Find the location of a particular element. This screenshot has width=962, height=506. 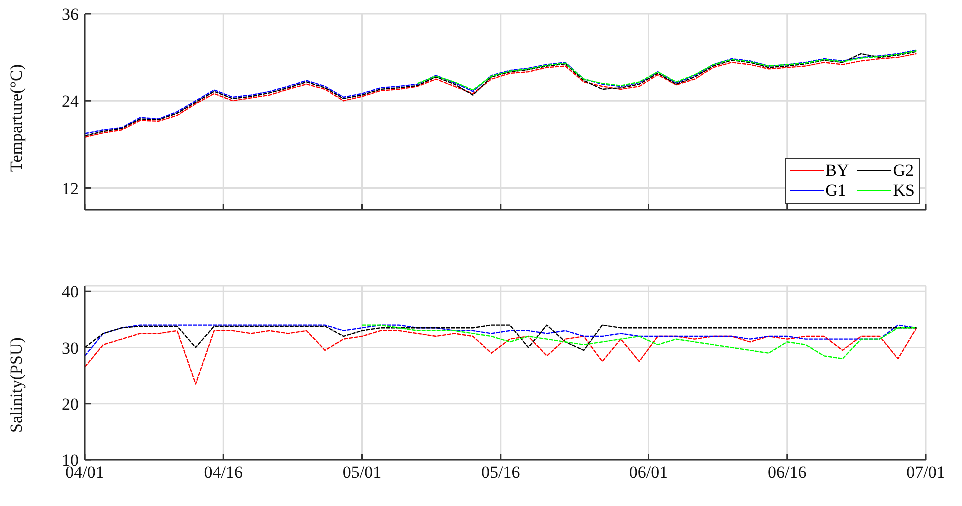

y-tick-label: 12 is located at coordinates (70, 188).